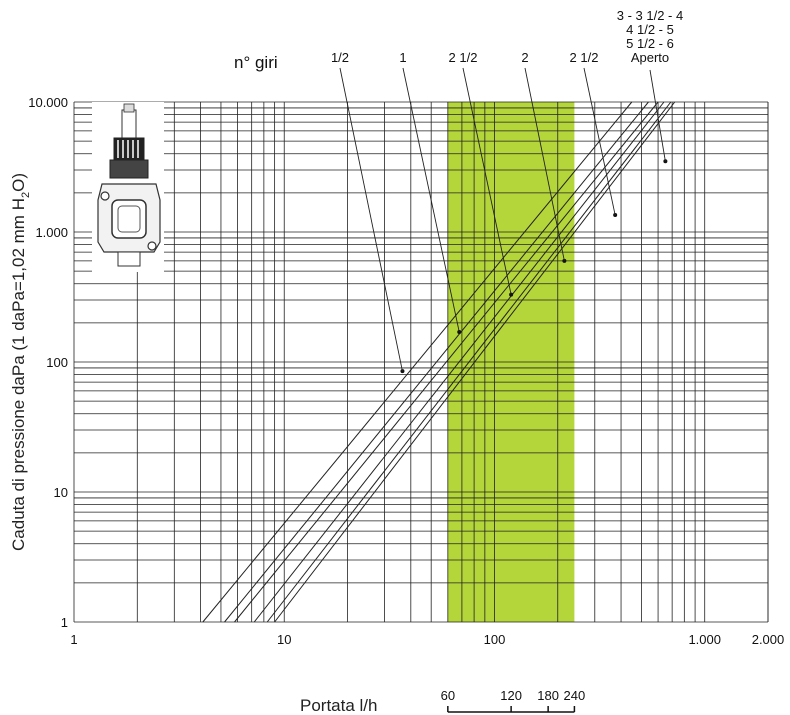 This screenshot has width=790, height=715. Describe the element at coordinates (339, 705) in the screenshot. I see `x-axis-title: Portata l/h` at that location.